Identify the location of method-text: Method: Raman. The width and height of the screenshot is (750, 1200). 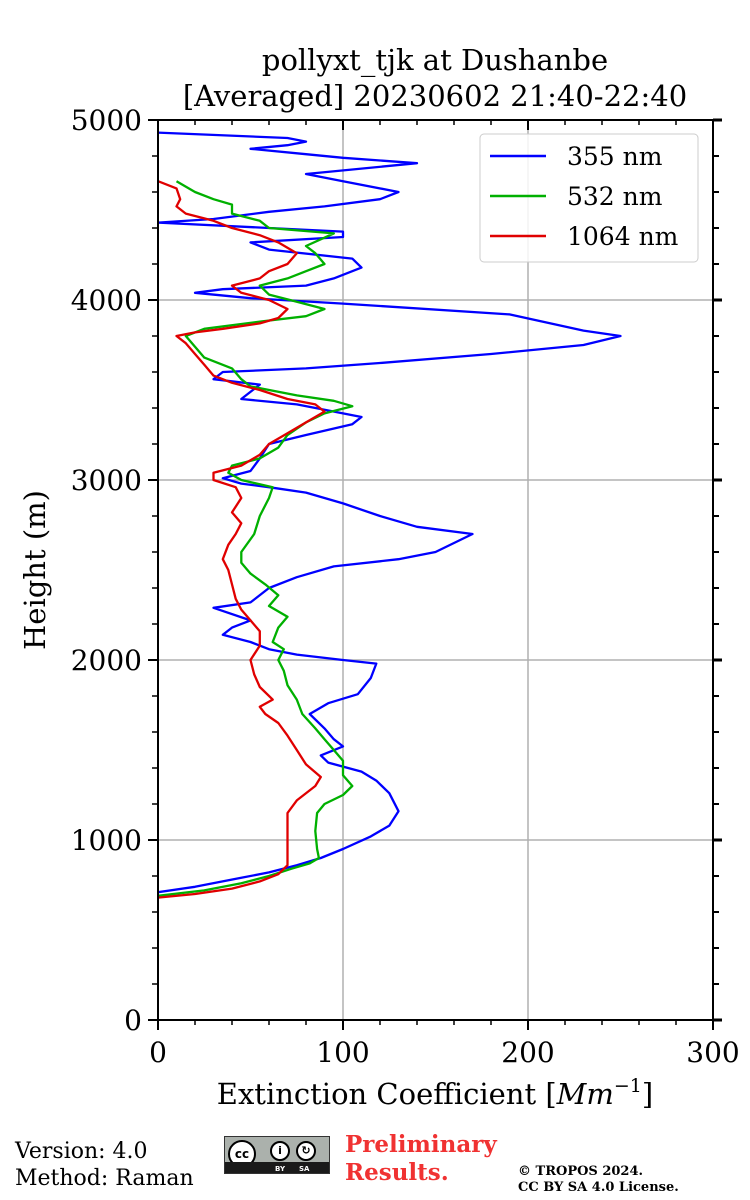
(104, 1178).